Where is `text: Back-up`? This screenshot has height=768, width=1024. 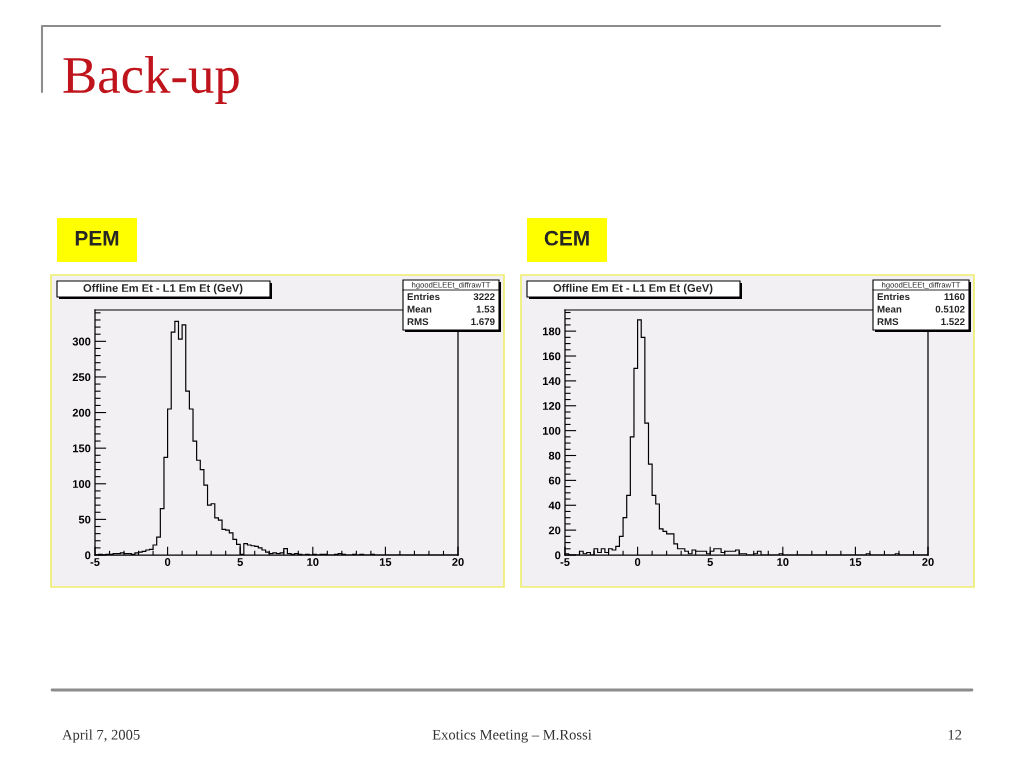
text: Back-up is located at coordinates (151, 80).